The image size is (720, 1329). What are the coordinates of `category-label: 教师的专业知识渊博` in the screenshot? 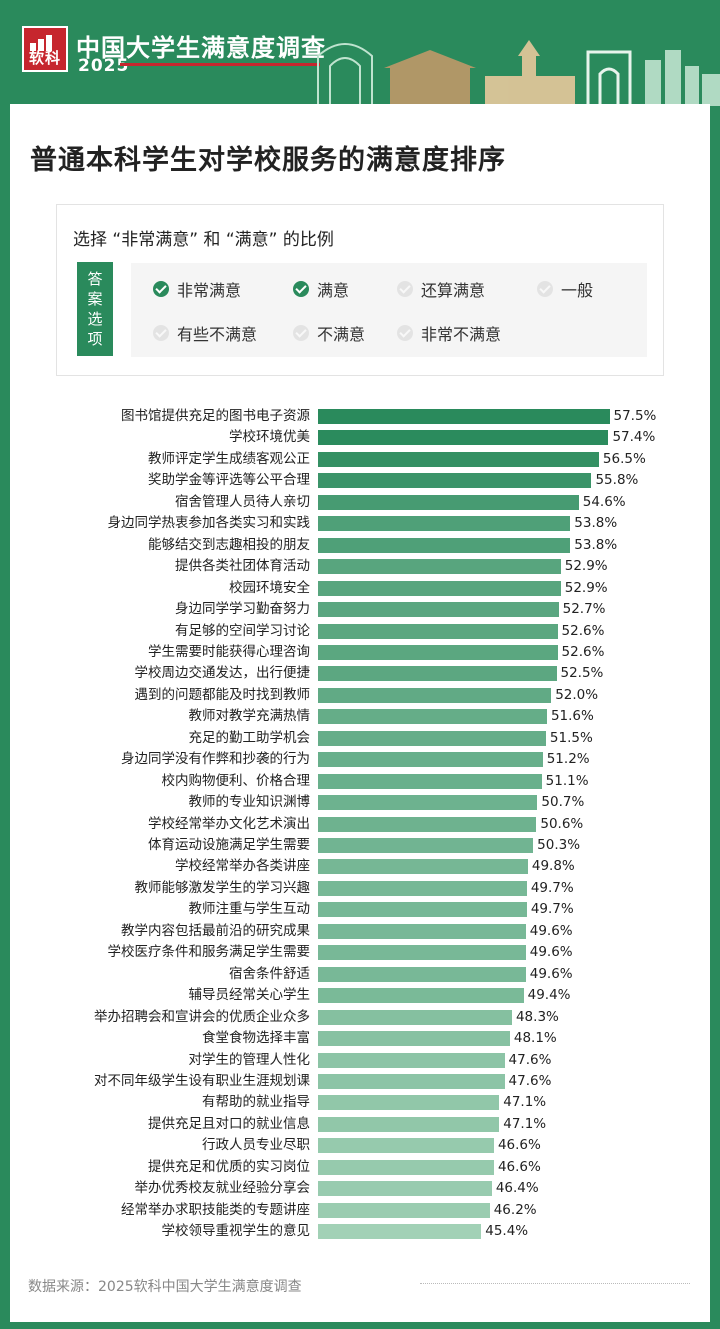 It's located at (249, 802).